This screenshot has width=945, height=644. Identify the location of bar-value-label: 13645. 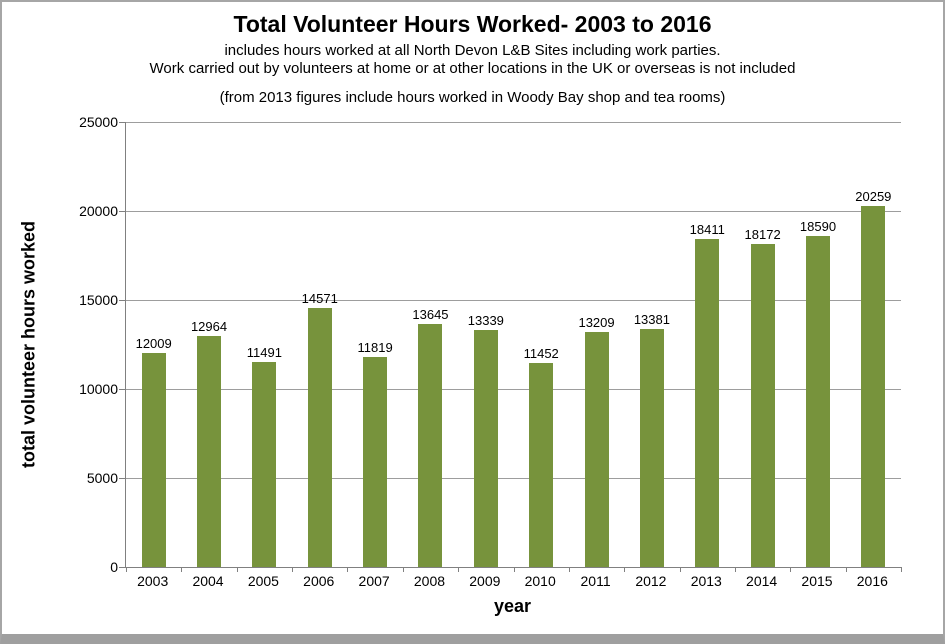
(430, 315).